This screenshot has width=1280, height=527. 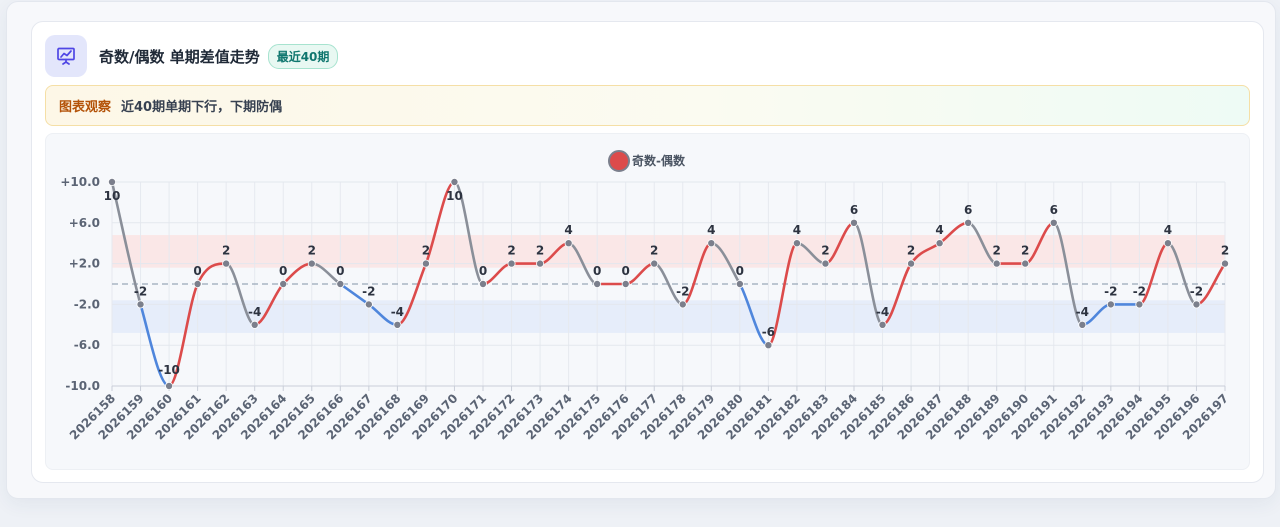 What do you see at coordinates (169, 370) in the screenshot?
I see `data-label: -10` at bounding box center [169, 370].